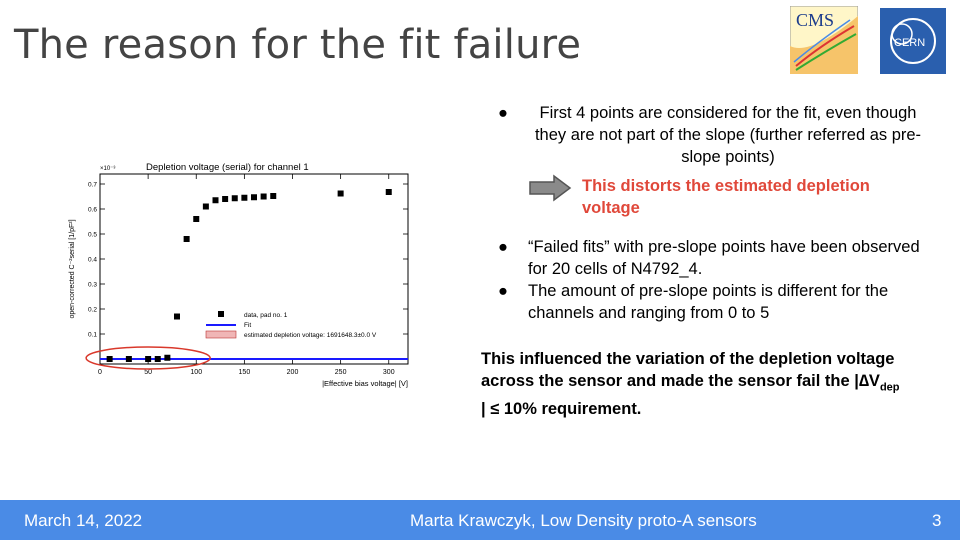 The height and width of the screenshot is (540, 960). I want to click on x-tick-label: 100, so click(196, 372).